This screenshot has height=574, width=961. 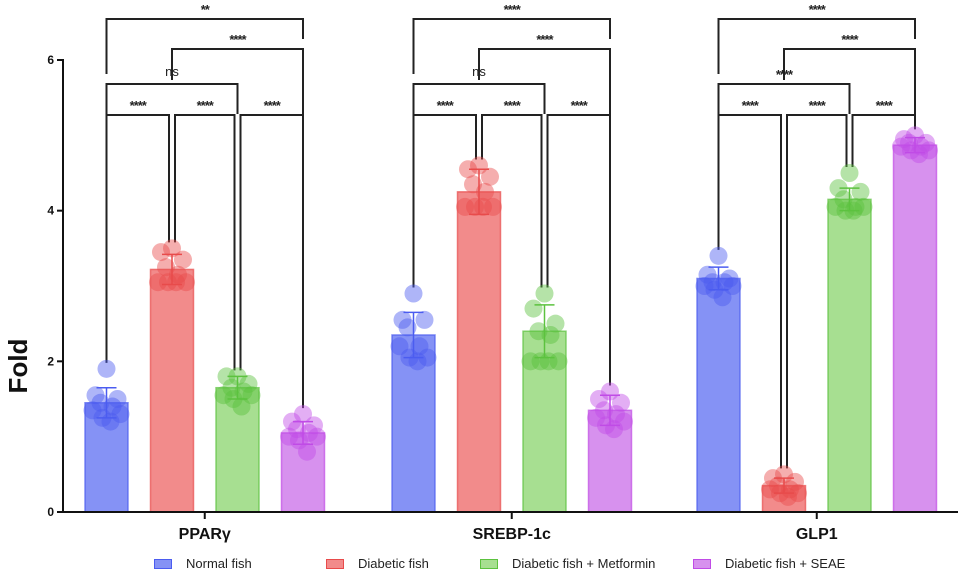 I want to click on legend-item: Diabetic fish + Metformin, so click(x=567, y=563).